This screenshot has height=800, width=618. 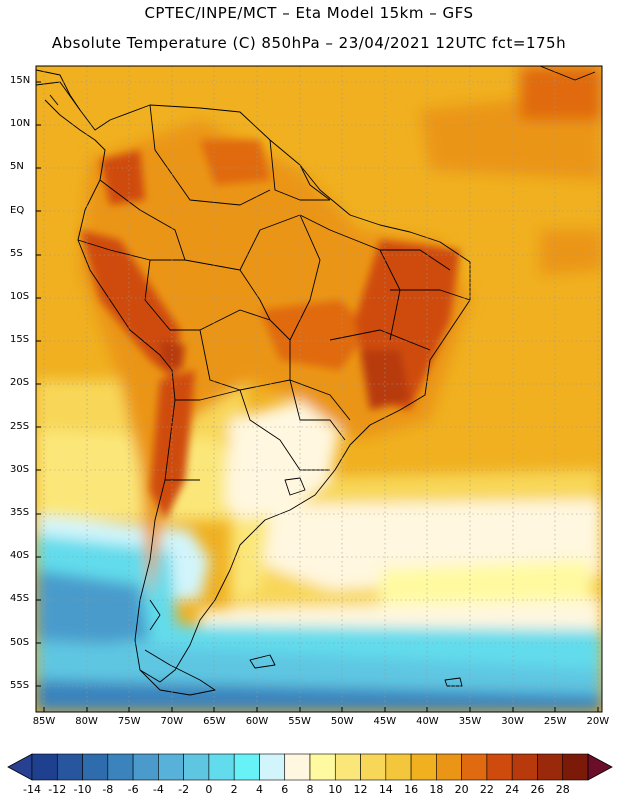 I want to click on lat-label: 10S, so click(x=20, y=296).